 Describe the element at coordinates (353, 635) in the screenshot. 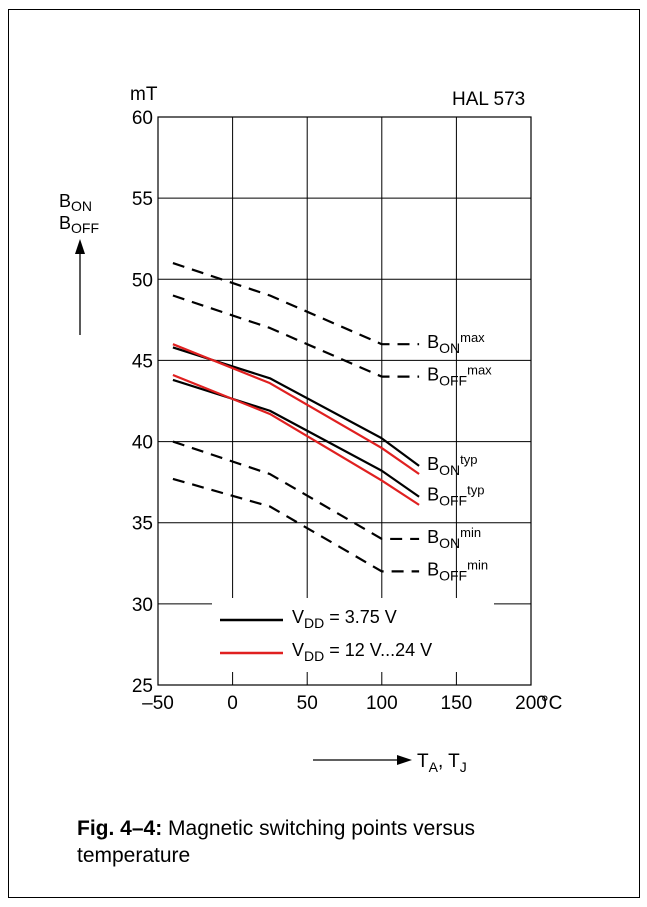

I see `legend-box` at that location.